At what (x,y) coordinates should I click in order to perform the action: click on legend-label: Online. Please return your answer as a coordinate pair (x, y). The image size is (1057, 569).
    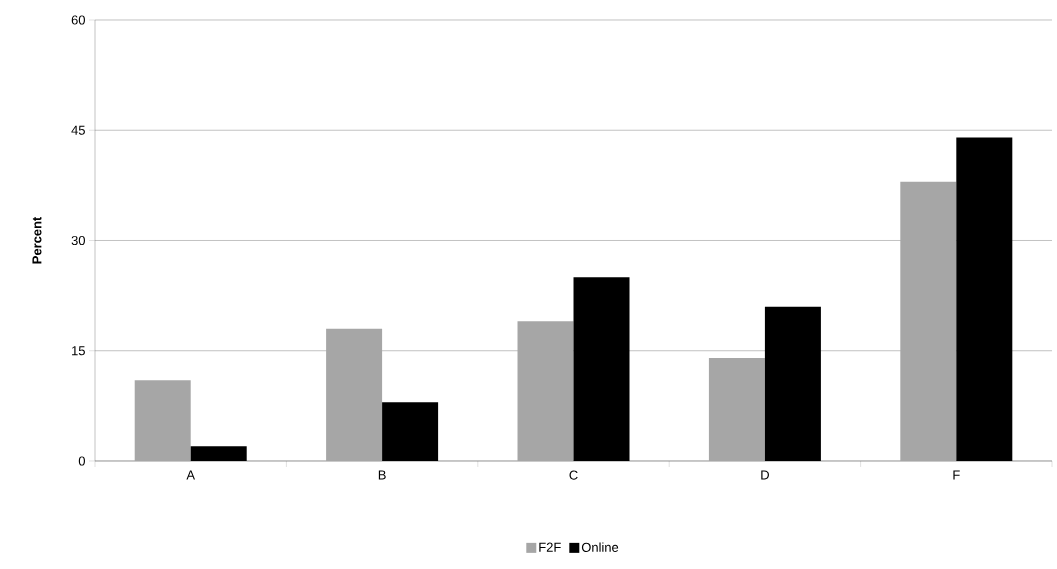
    Looking at the image, I should click on (600, 547).